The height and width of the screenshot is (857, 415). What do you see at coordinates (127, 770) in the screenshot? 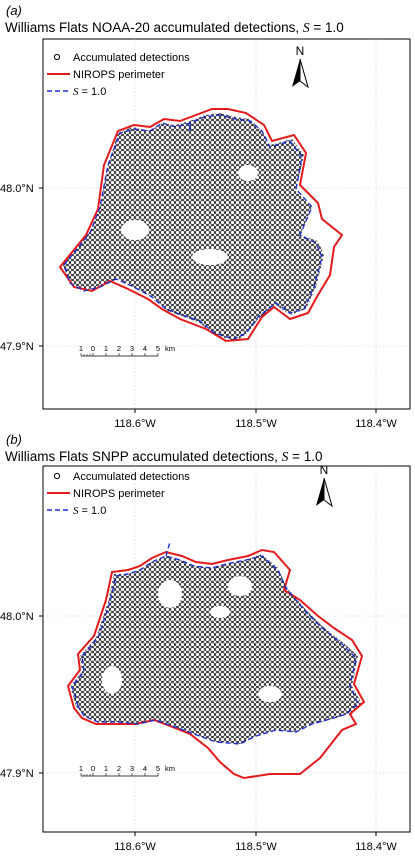
I see `map-b-scale-bar: 1 0 1 2 3 4 5 km` at bounding box center [127, 770].